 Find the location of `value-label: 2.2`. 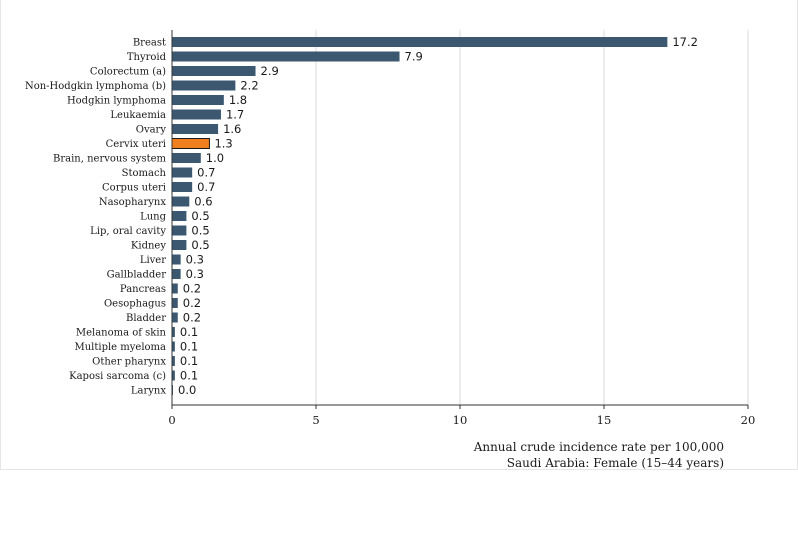

value-label: 2.2 is located at coordinates (249, 86).